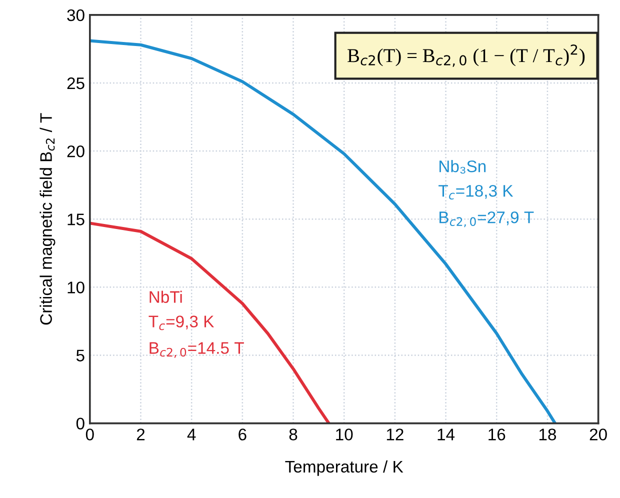  Describe the element at coordinates (80, 424) in the screenshot. I see `y-tick-label: 0` at that location.